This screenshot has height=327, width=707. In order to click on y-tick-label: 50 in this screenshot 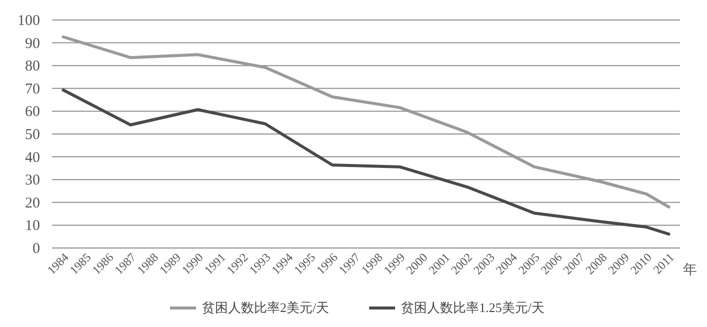, I will do `click(32, 135)`.